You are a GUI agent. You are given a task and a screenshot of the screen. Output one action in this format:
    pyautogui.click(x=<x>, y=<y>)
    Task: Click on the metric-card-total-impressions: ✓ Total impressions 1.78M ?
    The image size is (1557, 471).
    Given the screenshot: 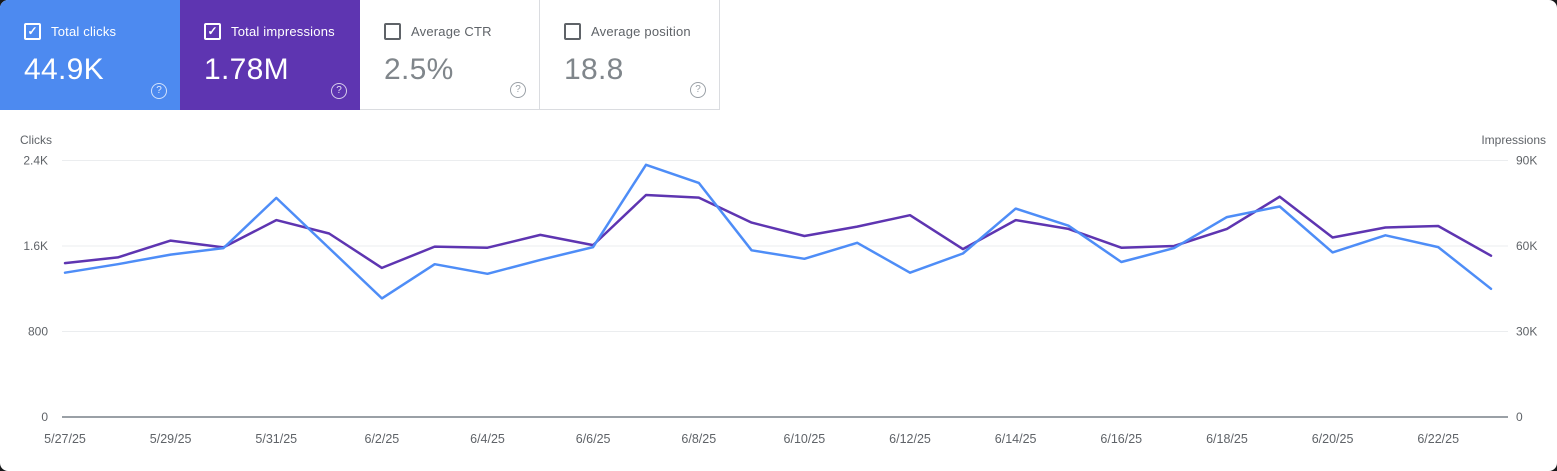 What is the action you would take?
    pyautogui.click(x=270, y=55)
    